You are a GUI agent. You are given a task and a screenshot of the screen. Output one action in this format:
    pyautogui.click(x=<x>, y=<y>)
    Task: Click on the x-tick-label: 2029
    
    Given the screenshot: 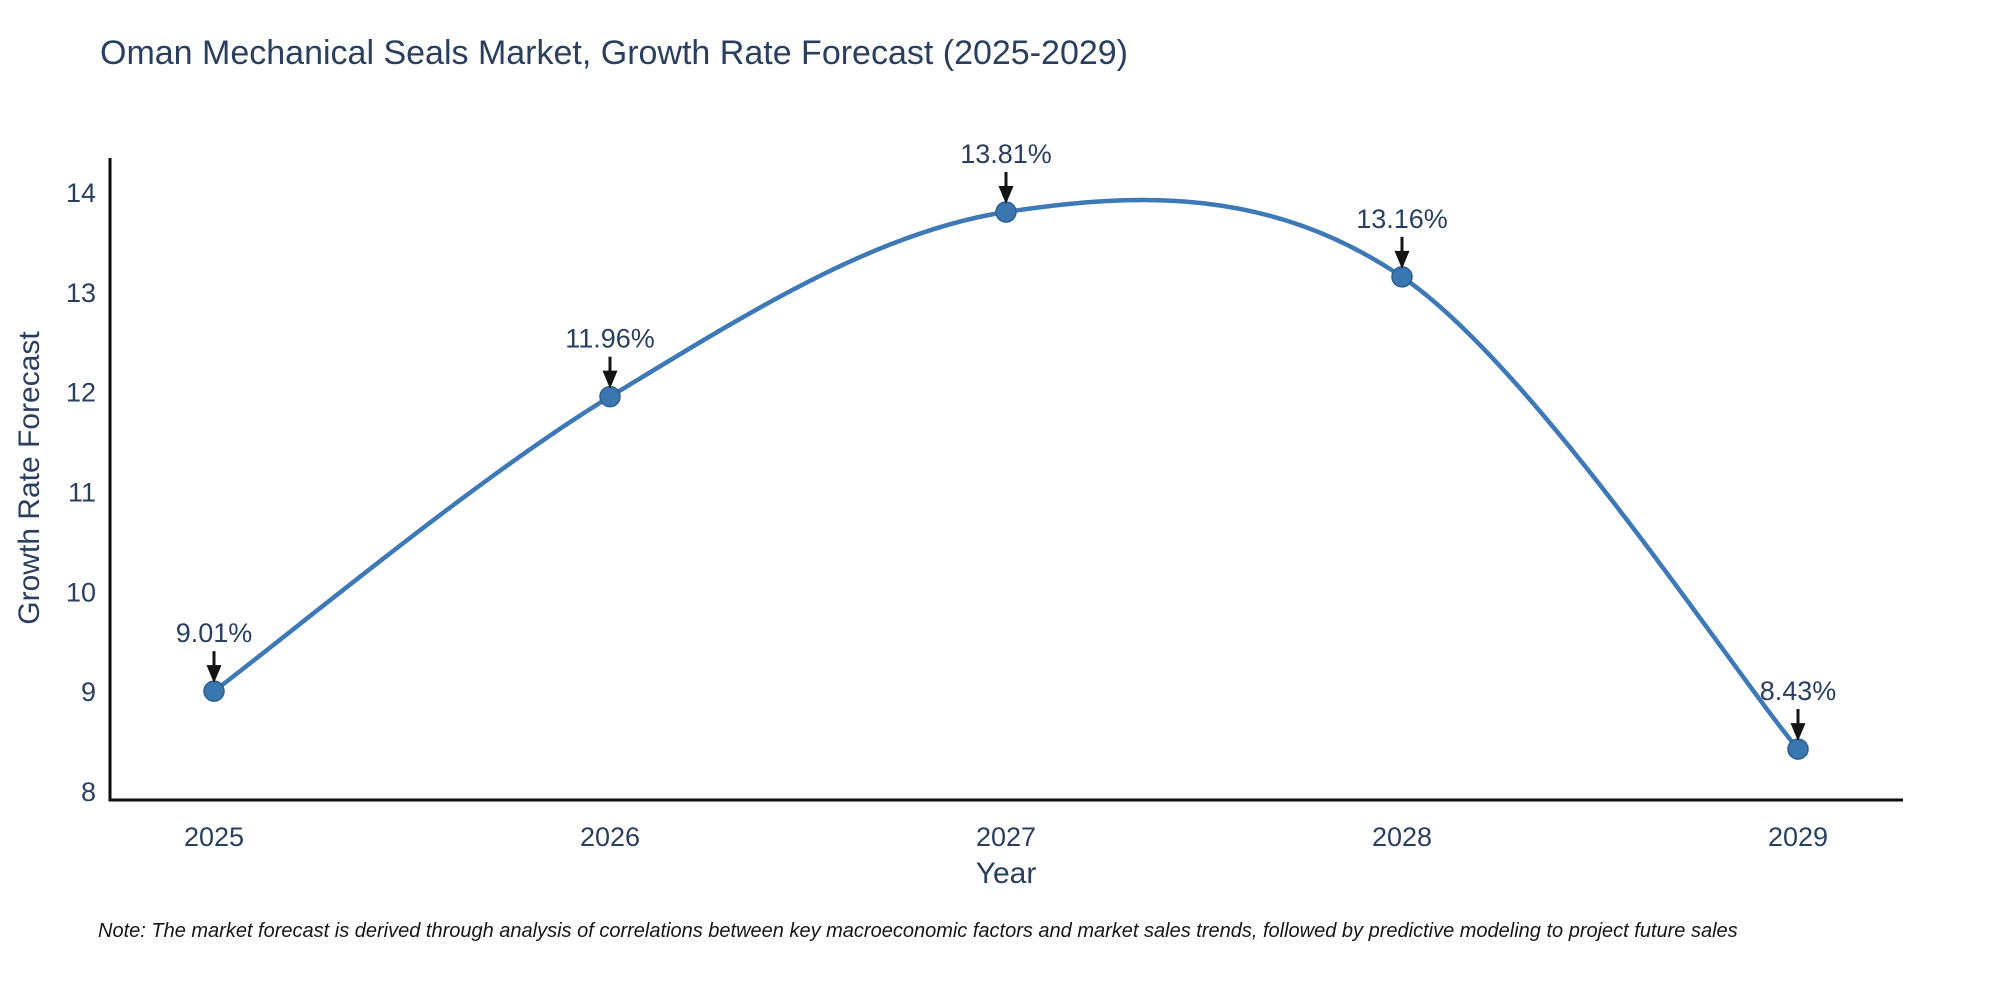 What is the action you would take?
    pyautogui.click(x=1798, y=837)
    